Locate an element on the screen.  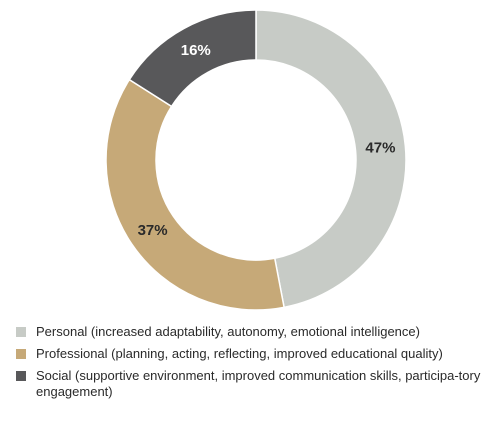
legend-swatch-professional is located at coordinates (21, 354).